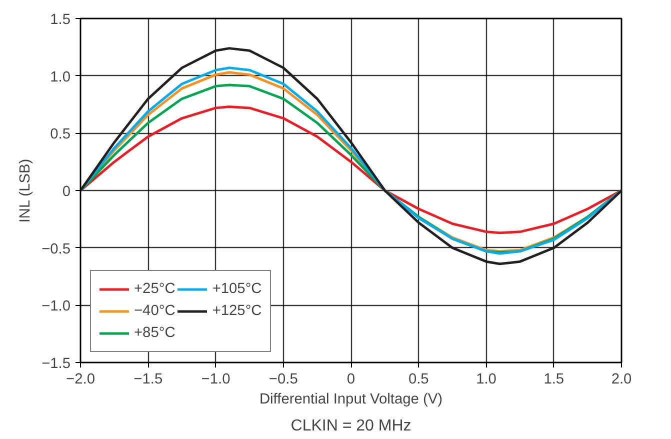 The image size is (671, 439). I want to click on legend-label: +125°C, so click(237, 311).